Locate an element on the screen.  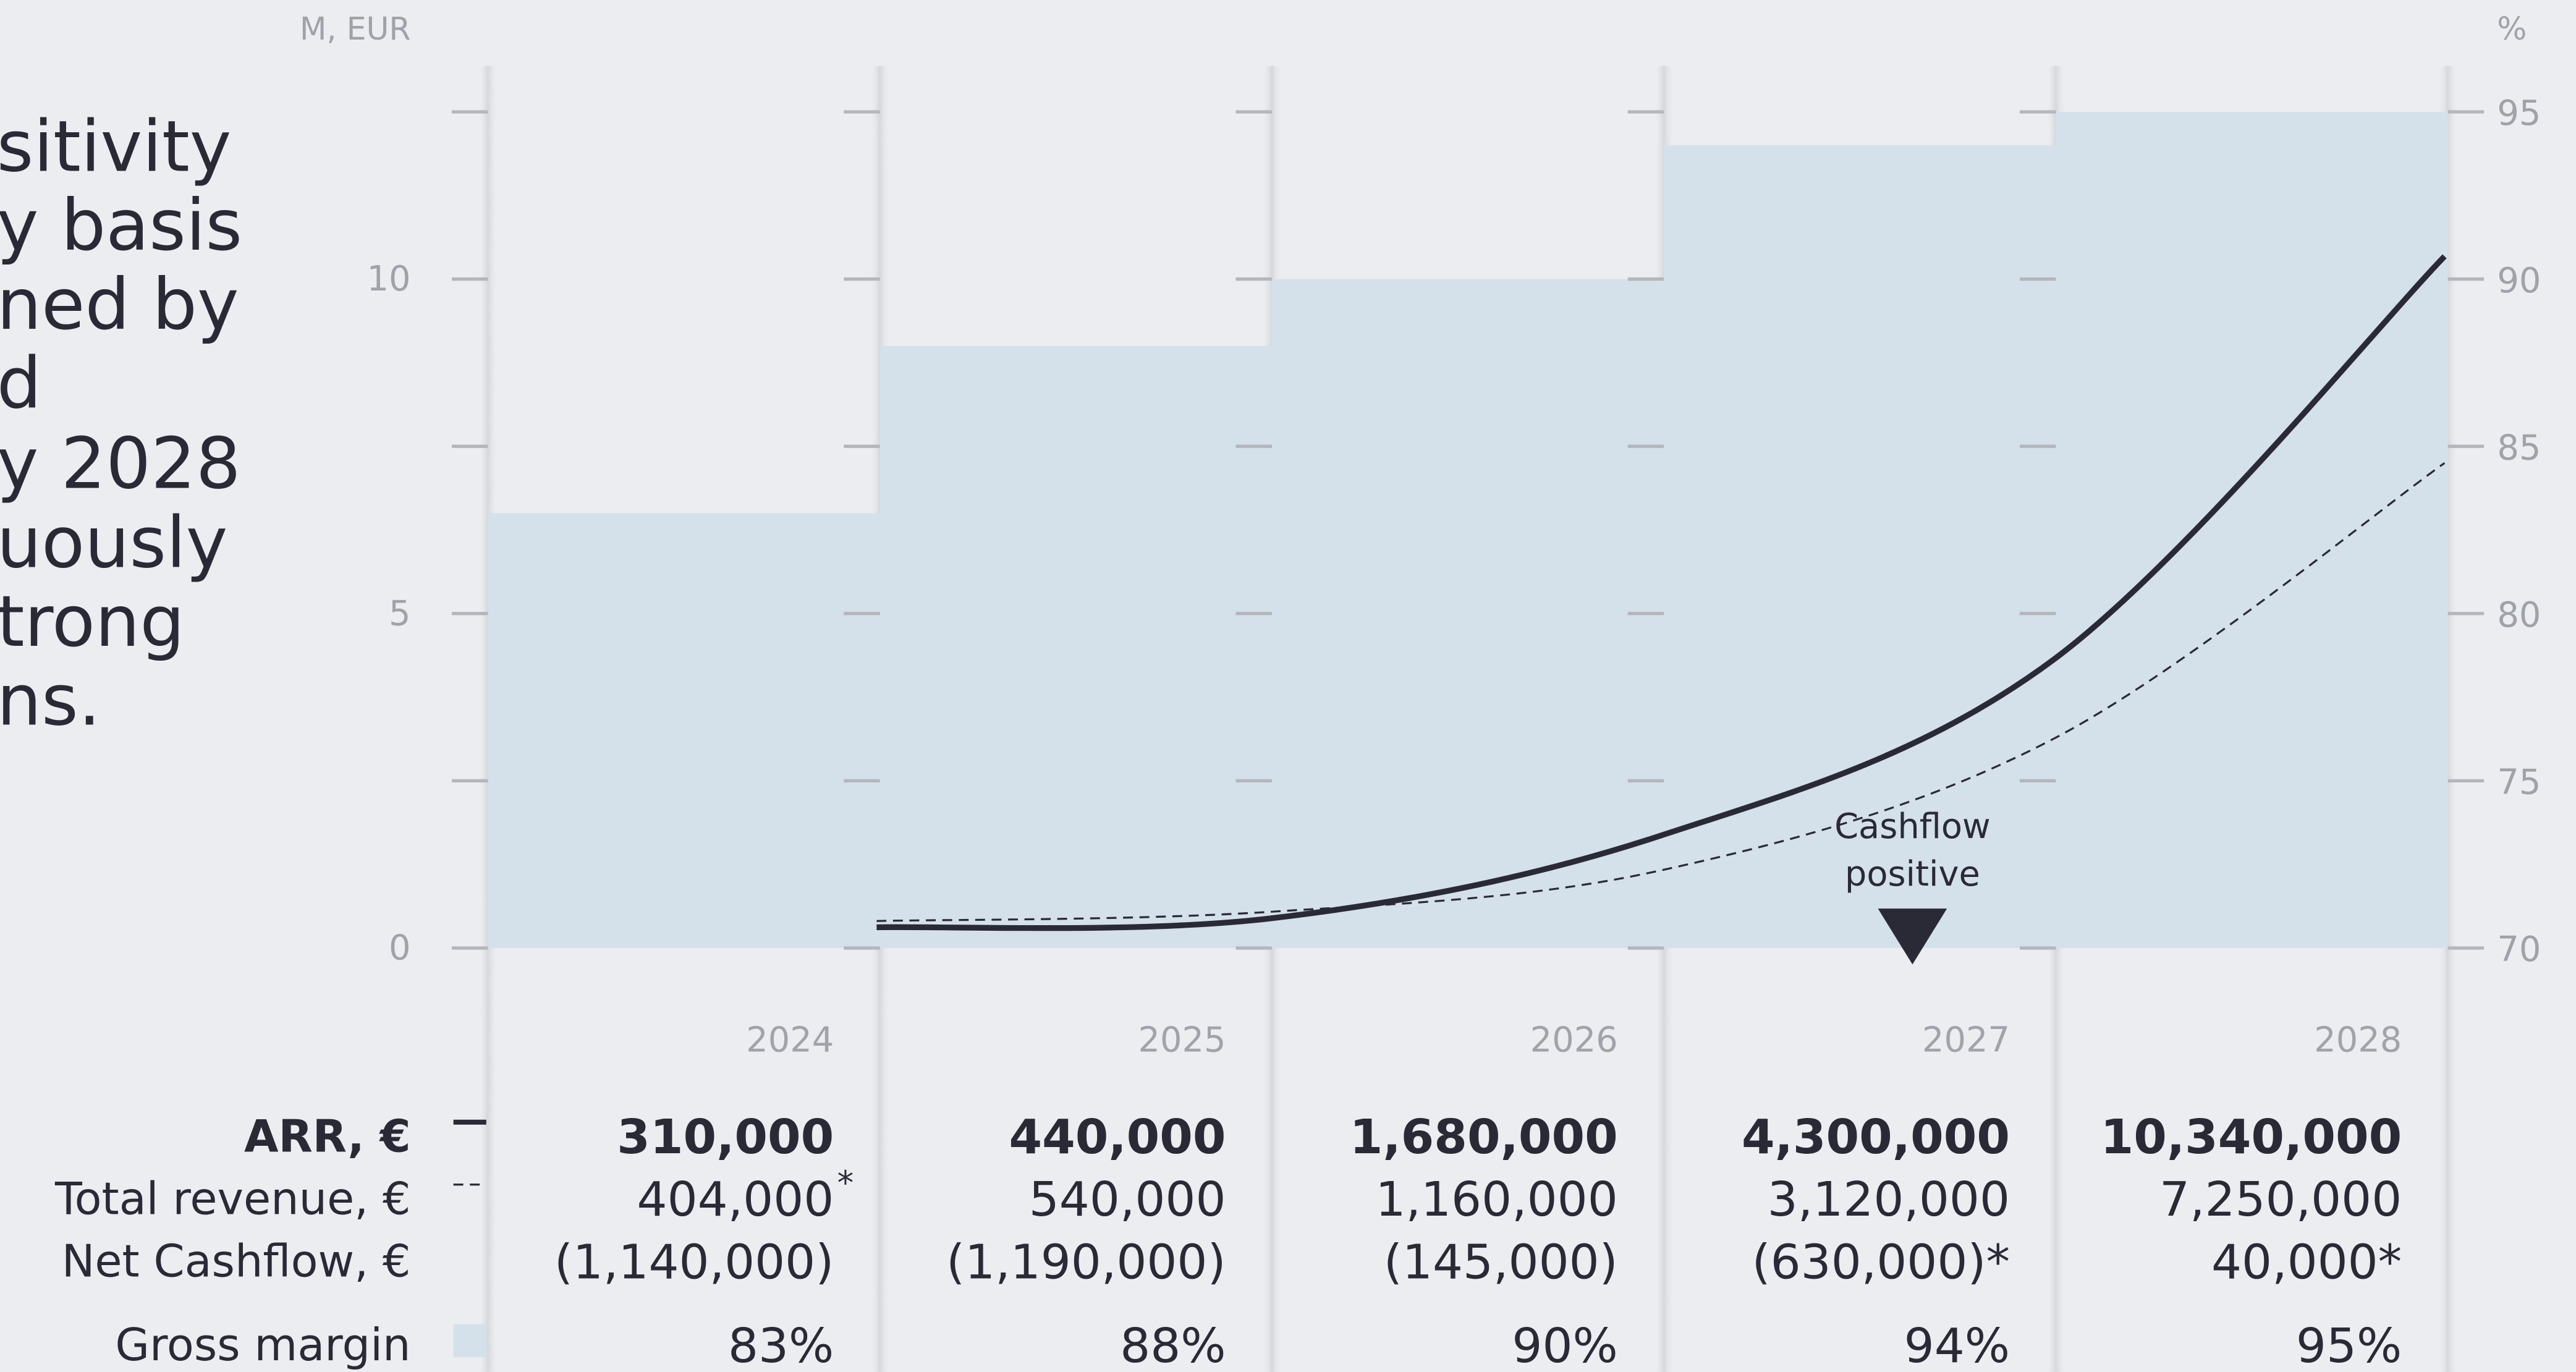
footnote-mark: * is located at coordinates (845, 1183).